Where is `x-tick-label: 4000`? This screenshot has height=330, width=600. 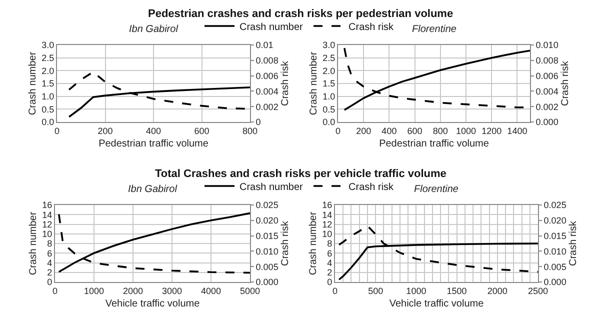 x-tick-label: 4000 is located at coordinates (211, 291).